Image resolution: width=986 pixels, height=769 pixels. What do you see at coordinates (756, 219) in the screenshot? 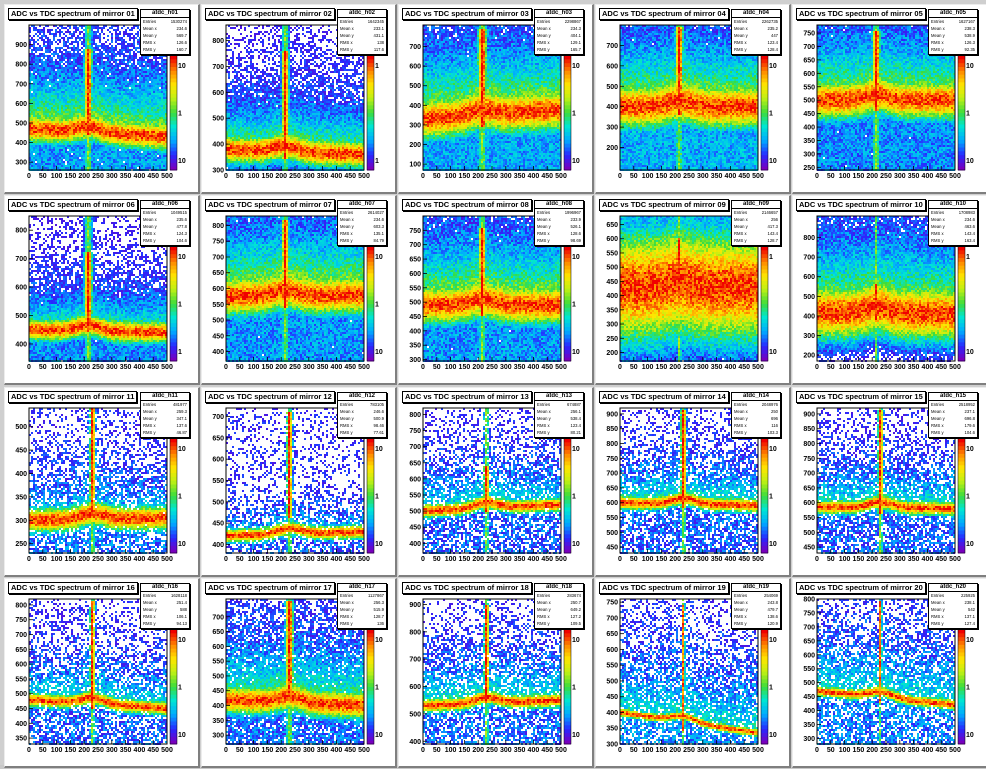
I see `stats-row: Mean x 256` at bounding box center [756, 219].